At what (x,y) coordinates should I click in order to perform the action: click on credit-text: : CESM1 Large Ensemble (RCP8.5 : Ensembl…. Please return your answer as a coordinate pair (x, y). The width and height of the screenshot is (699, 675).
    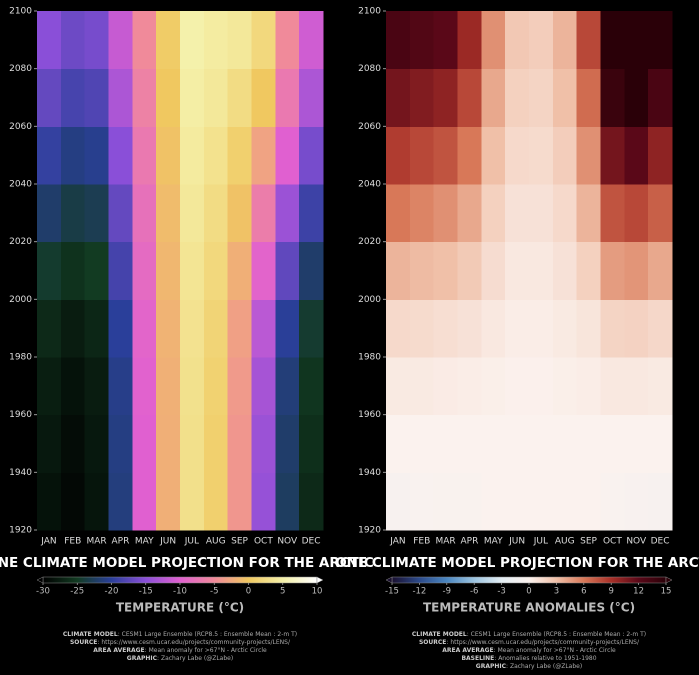
    Looking at the image, I should click on (556, 634).